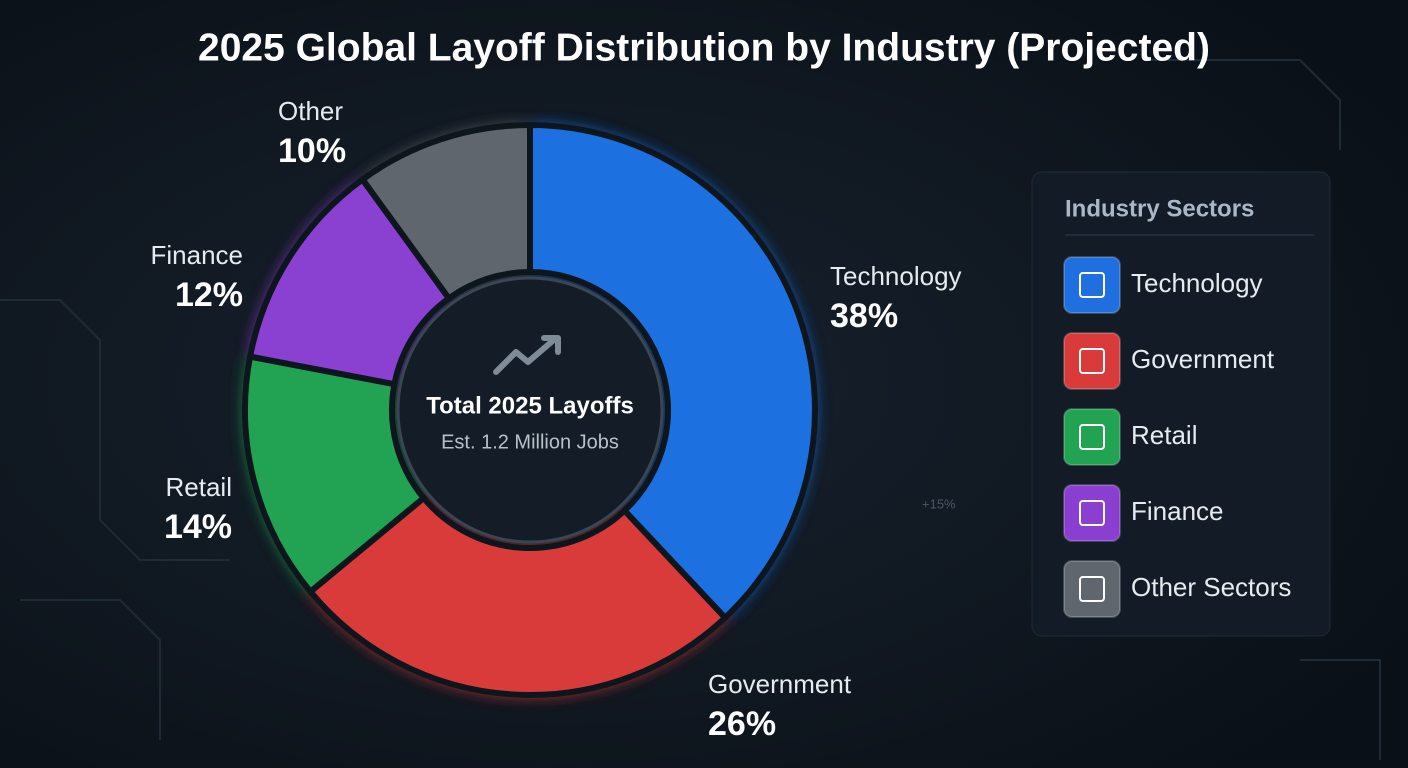 This screenshot has height=768, width=1408. I want to click on donut-hole, so click(530, 410).